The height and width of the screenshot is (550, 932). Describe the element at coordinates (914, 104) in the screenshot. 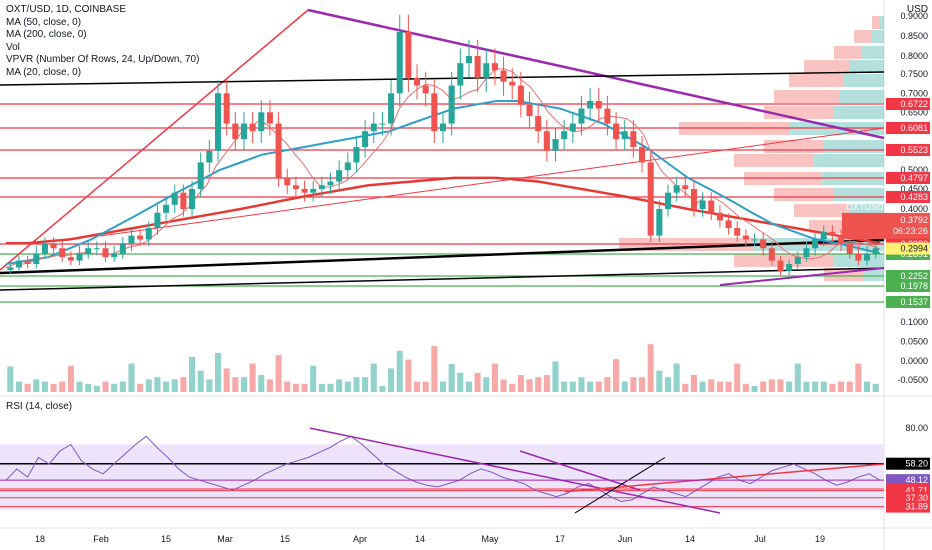

I see `level-tag-label: 0.6722` at that location.